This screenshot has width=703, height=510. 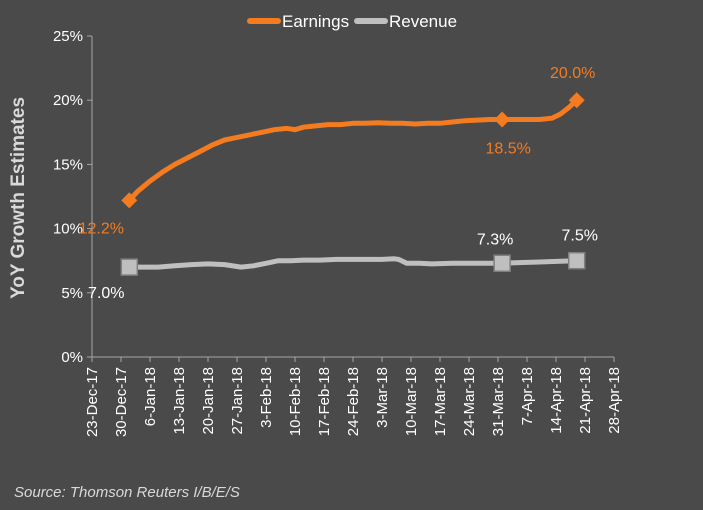 I want to click on x-tick-label: 13-Jan-18, so click(x=179, y=401).